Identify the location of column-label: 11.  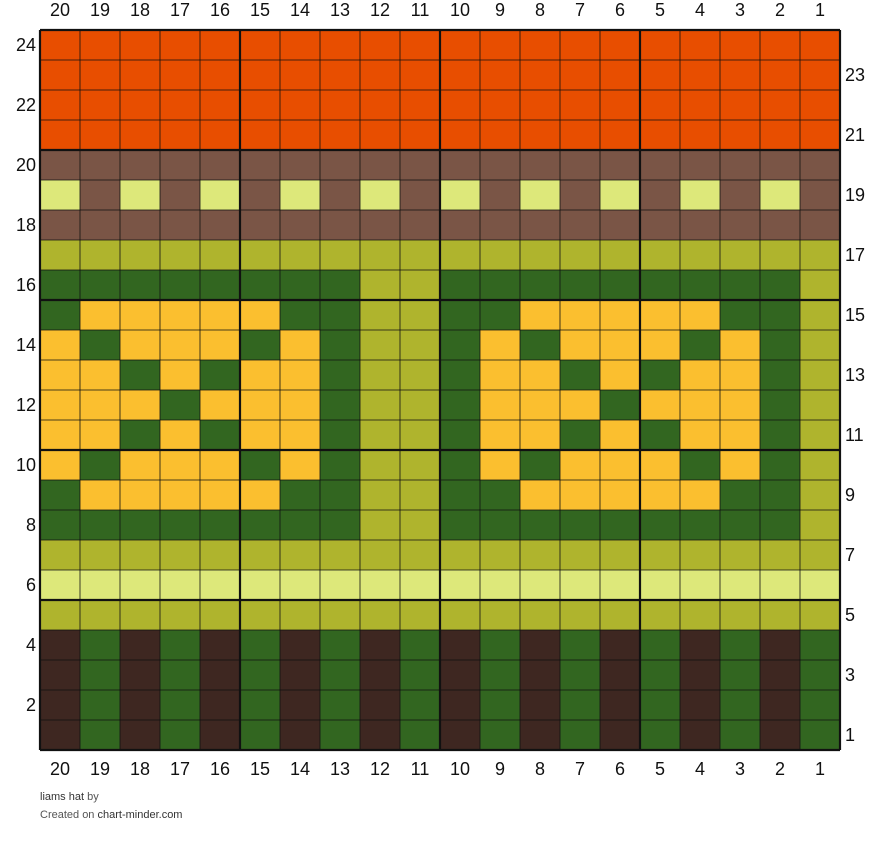
(420, 769).